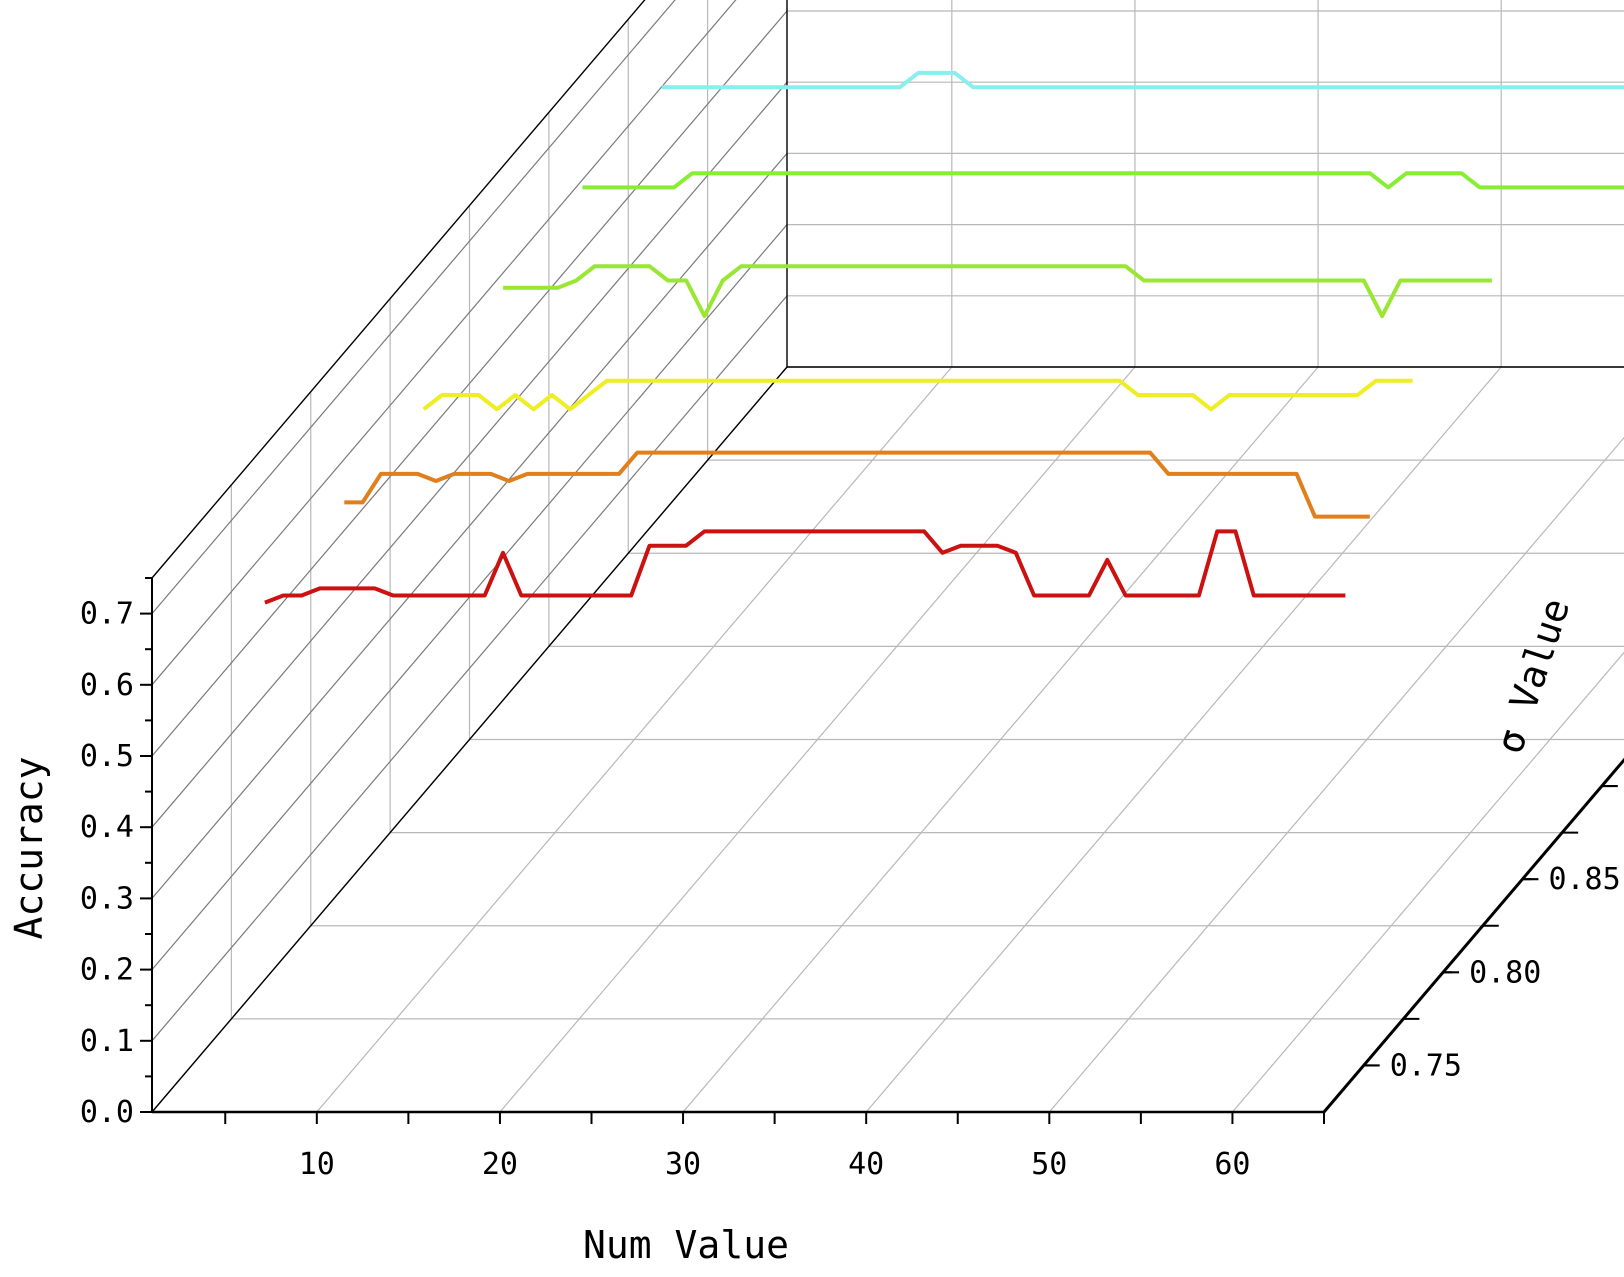  I want to click on z-tick-label: 0.3, so click(107, 898).